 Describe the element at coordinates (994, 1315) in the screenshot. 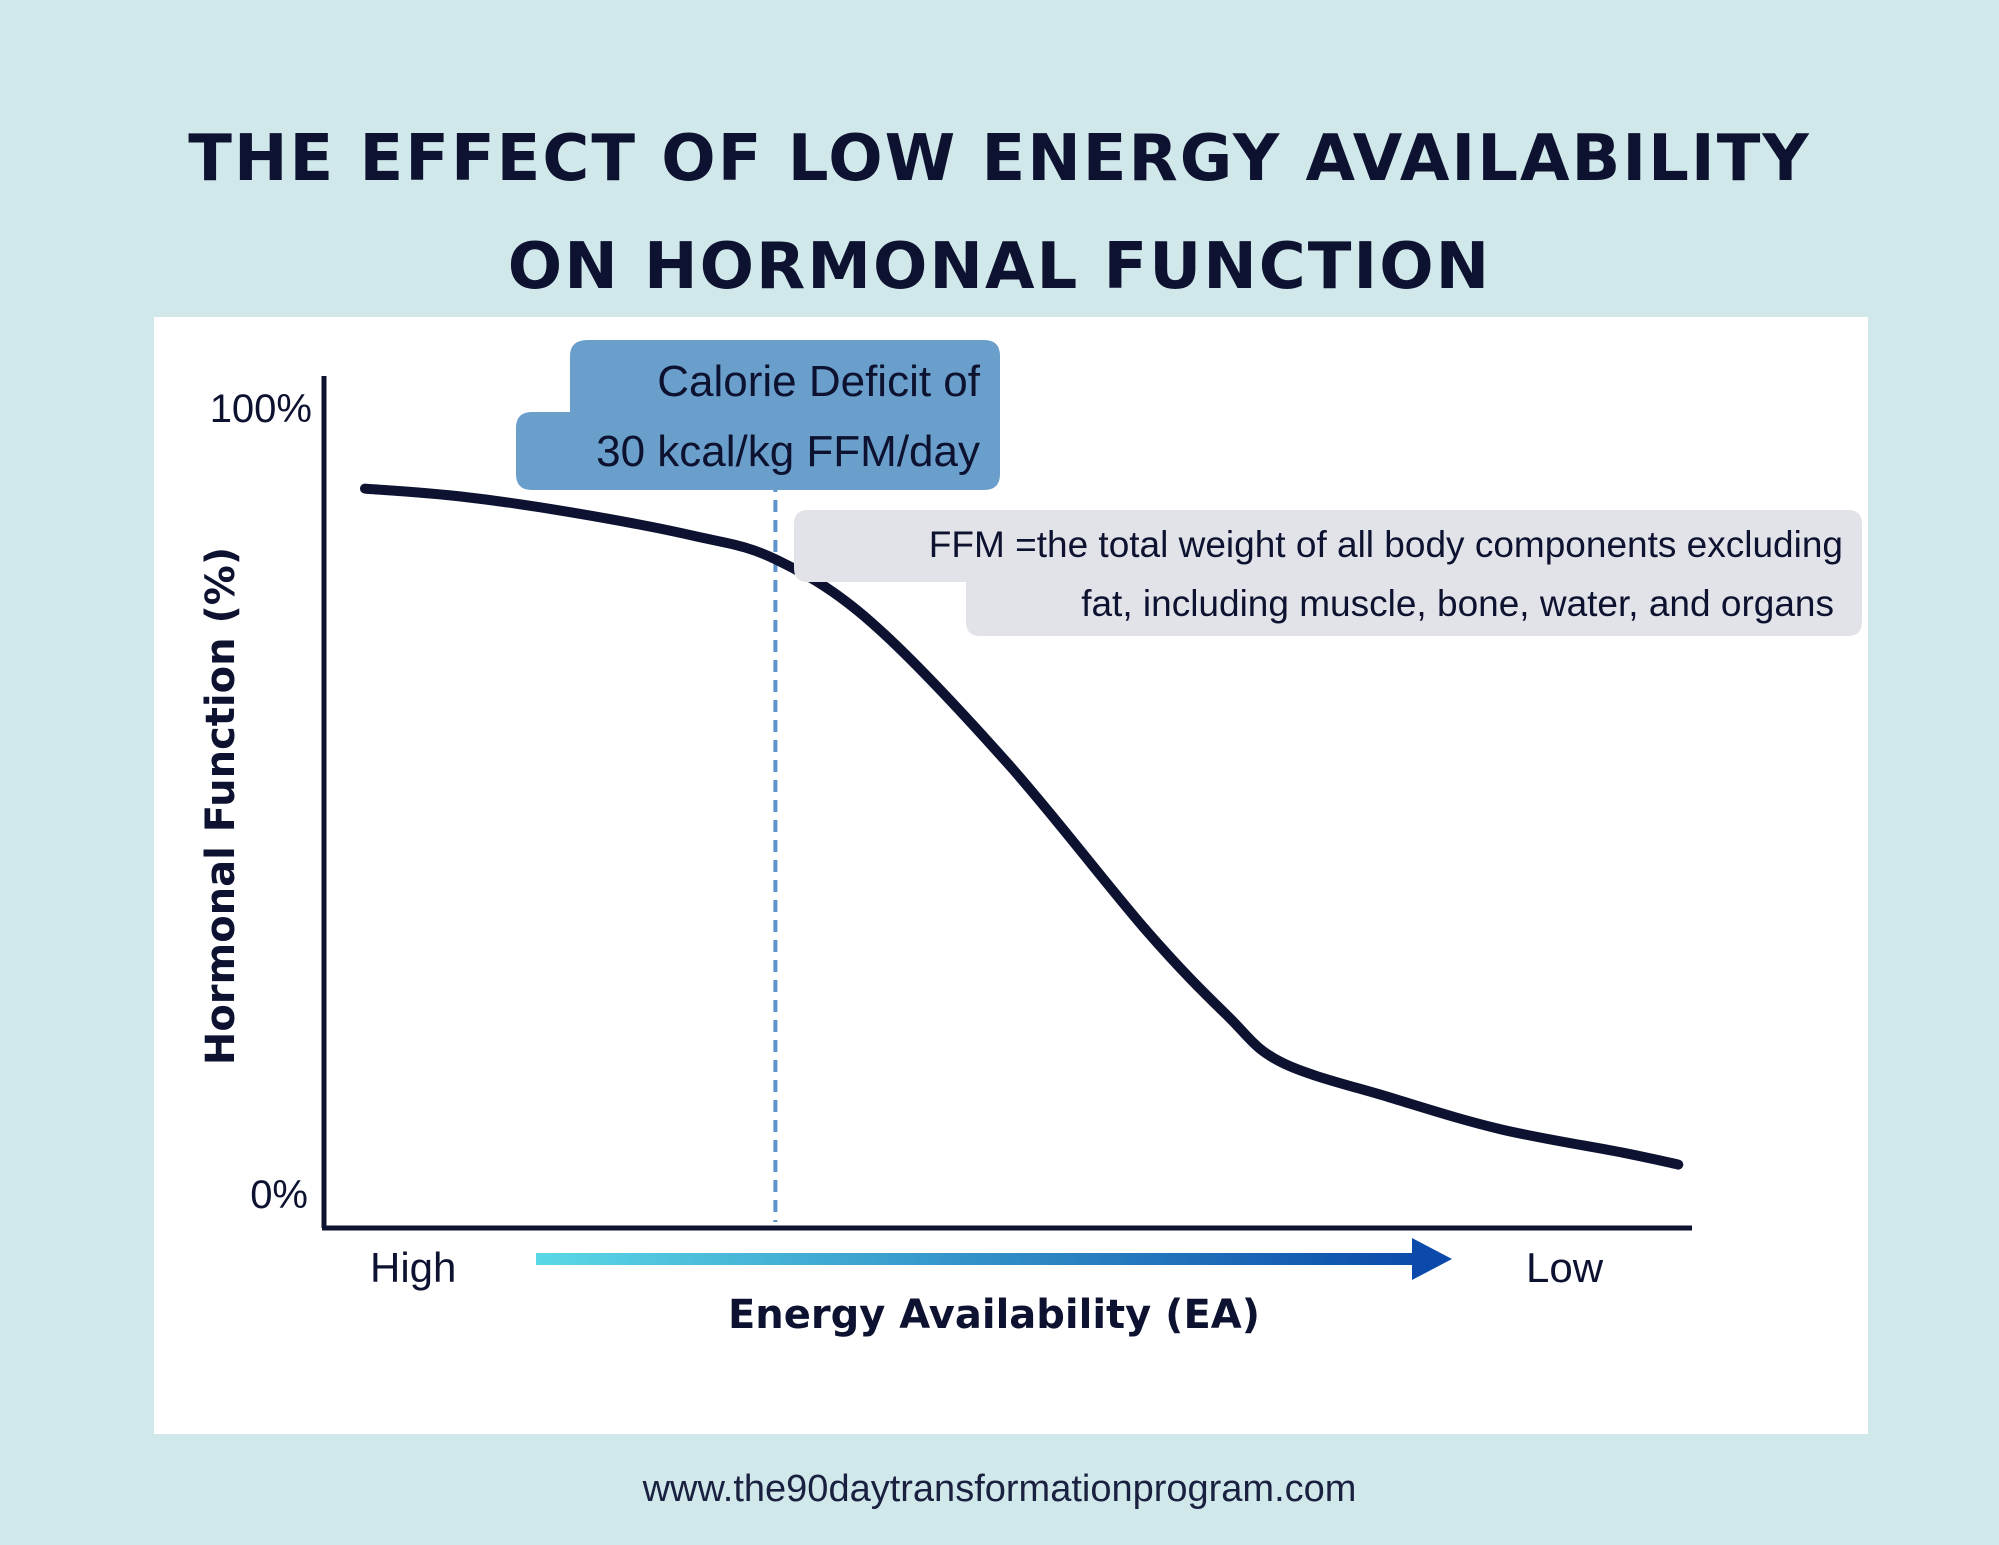

I see `x-axis-label: Energy Availability (EA)` at that location.